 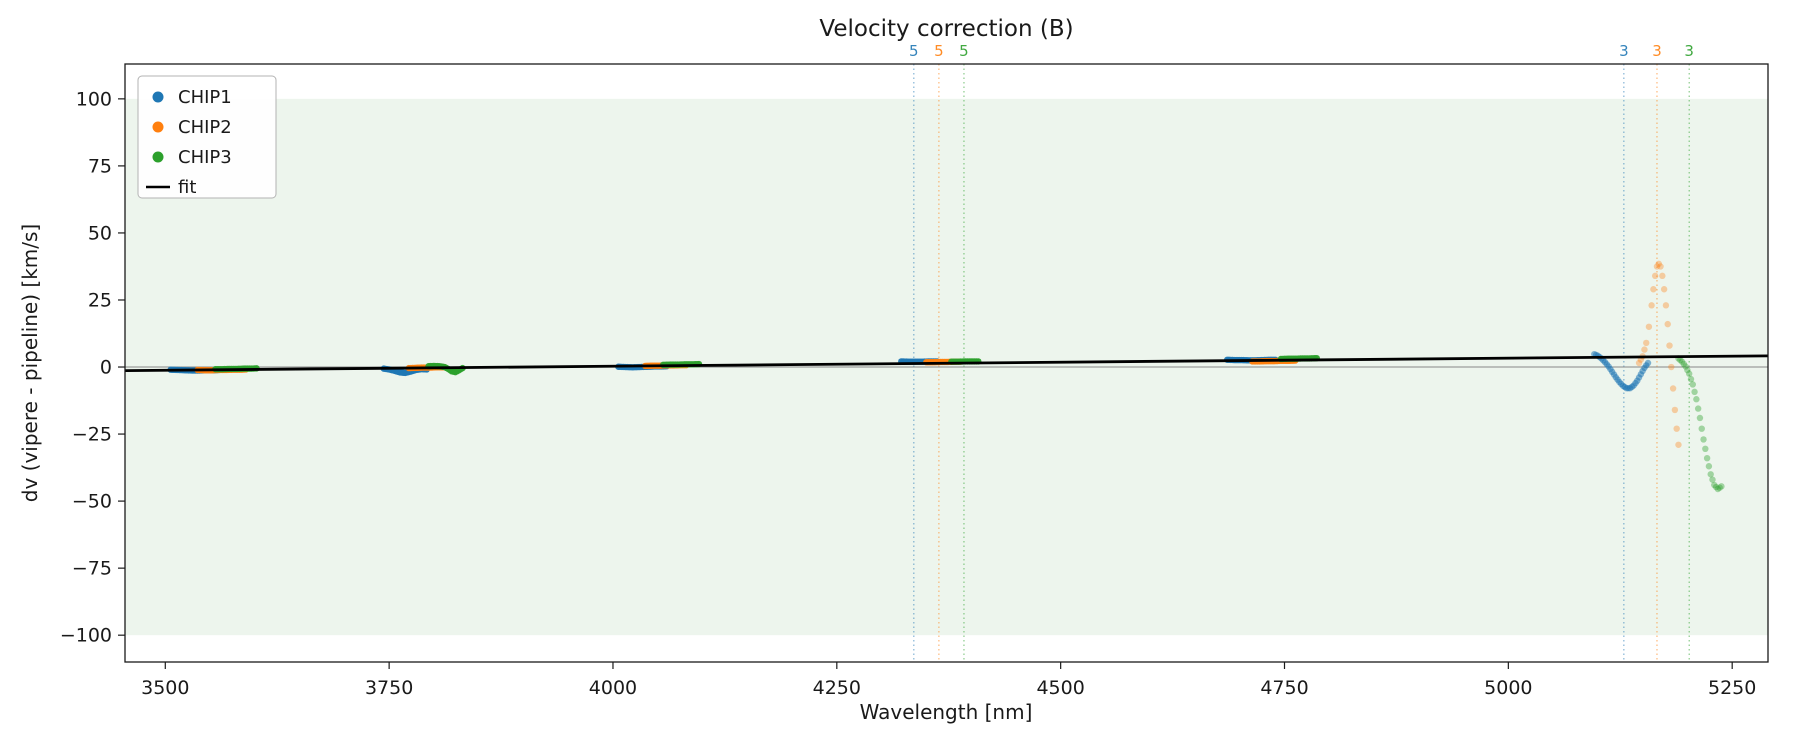 What do you see at coordinates (86, 636) in the screenshot?
I see `y-tick-label: −100` at bounding box center [86, 636].